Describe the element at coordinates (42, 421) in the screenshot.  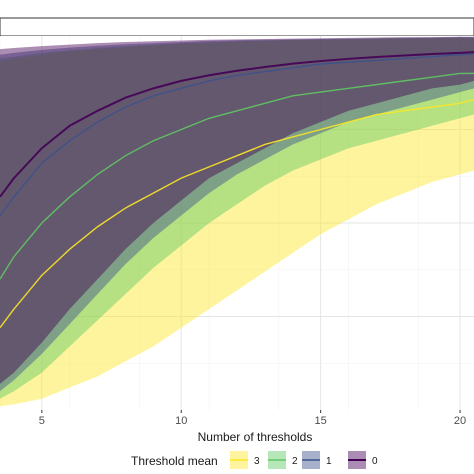
I see `x-tick-label: 5` at that location.